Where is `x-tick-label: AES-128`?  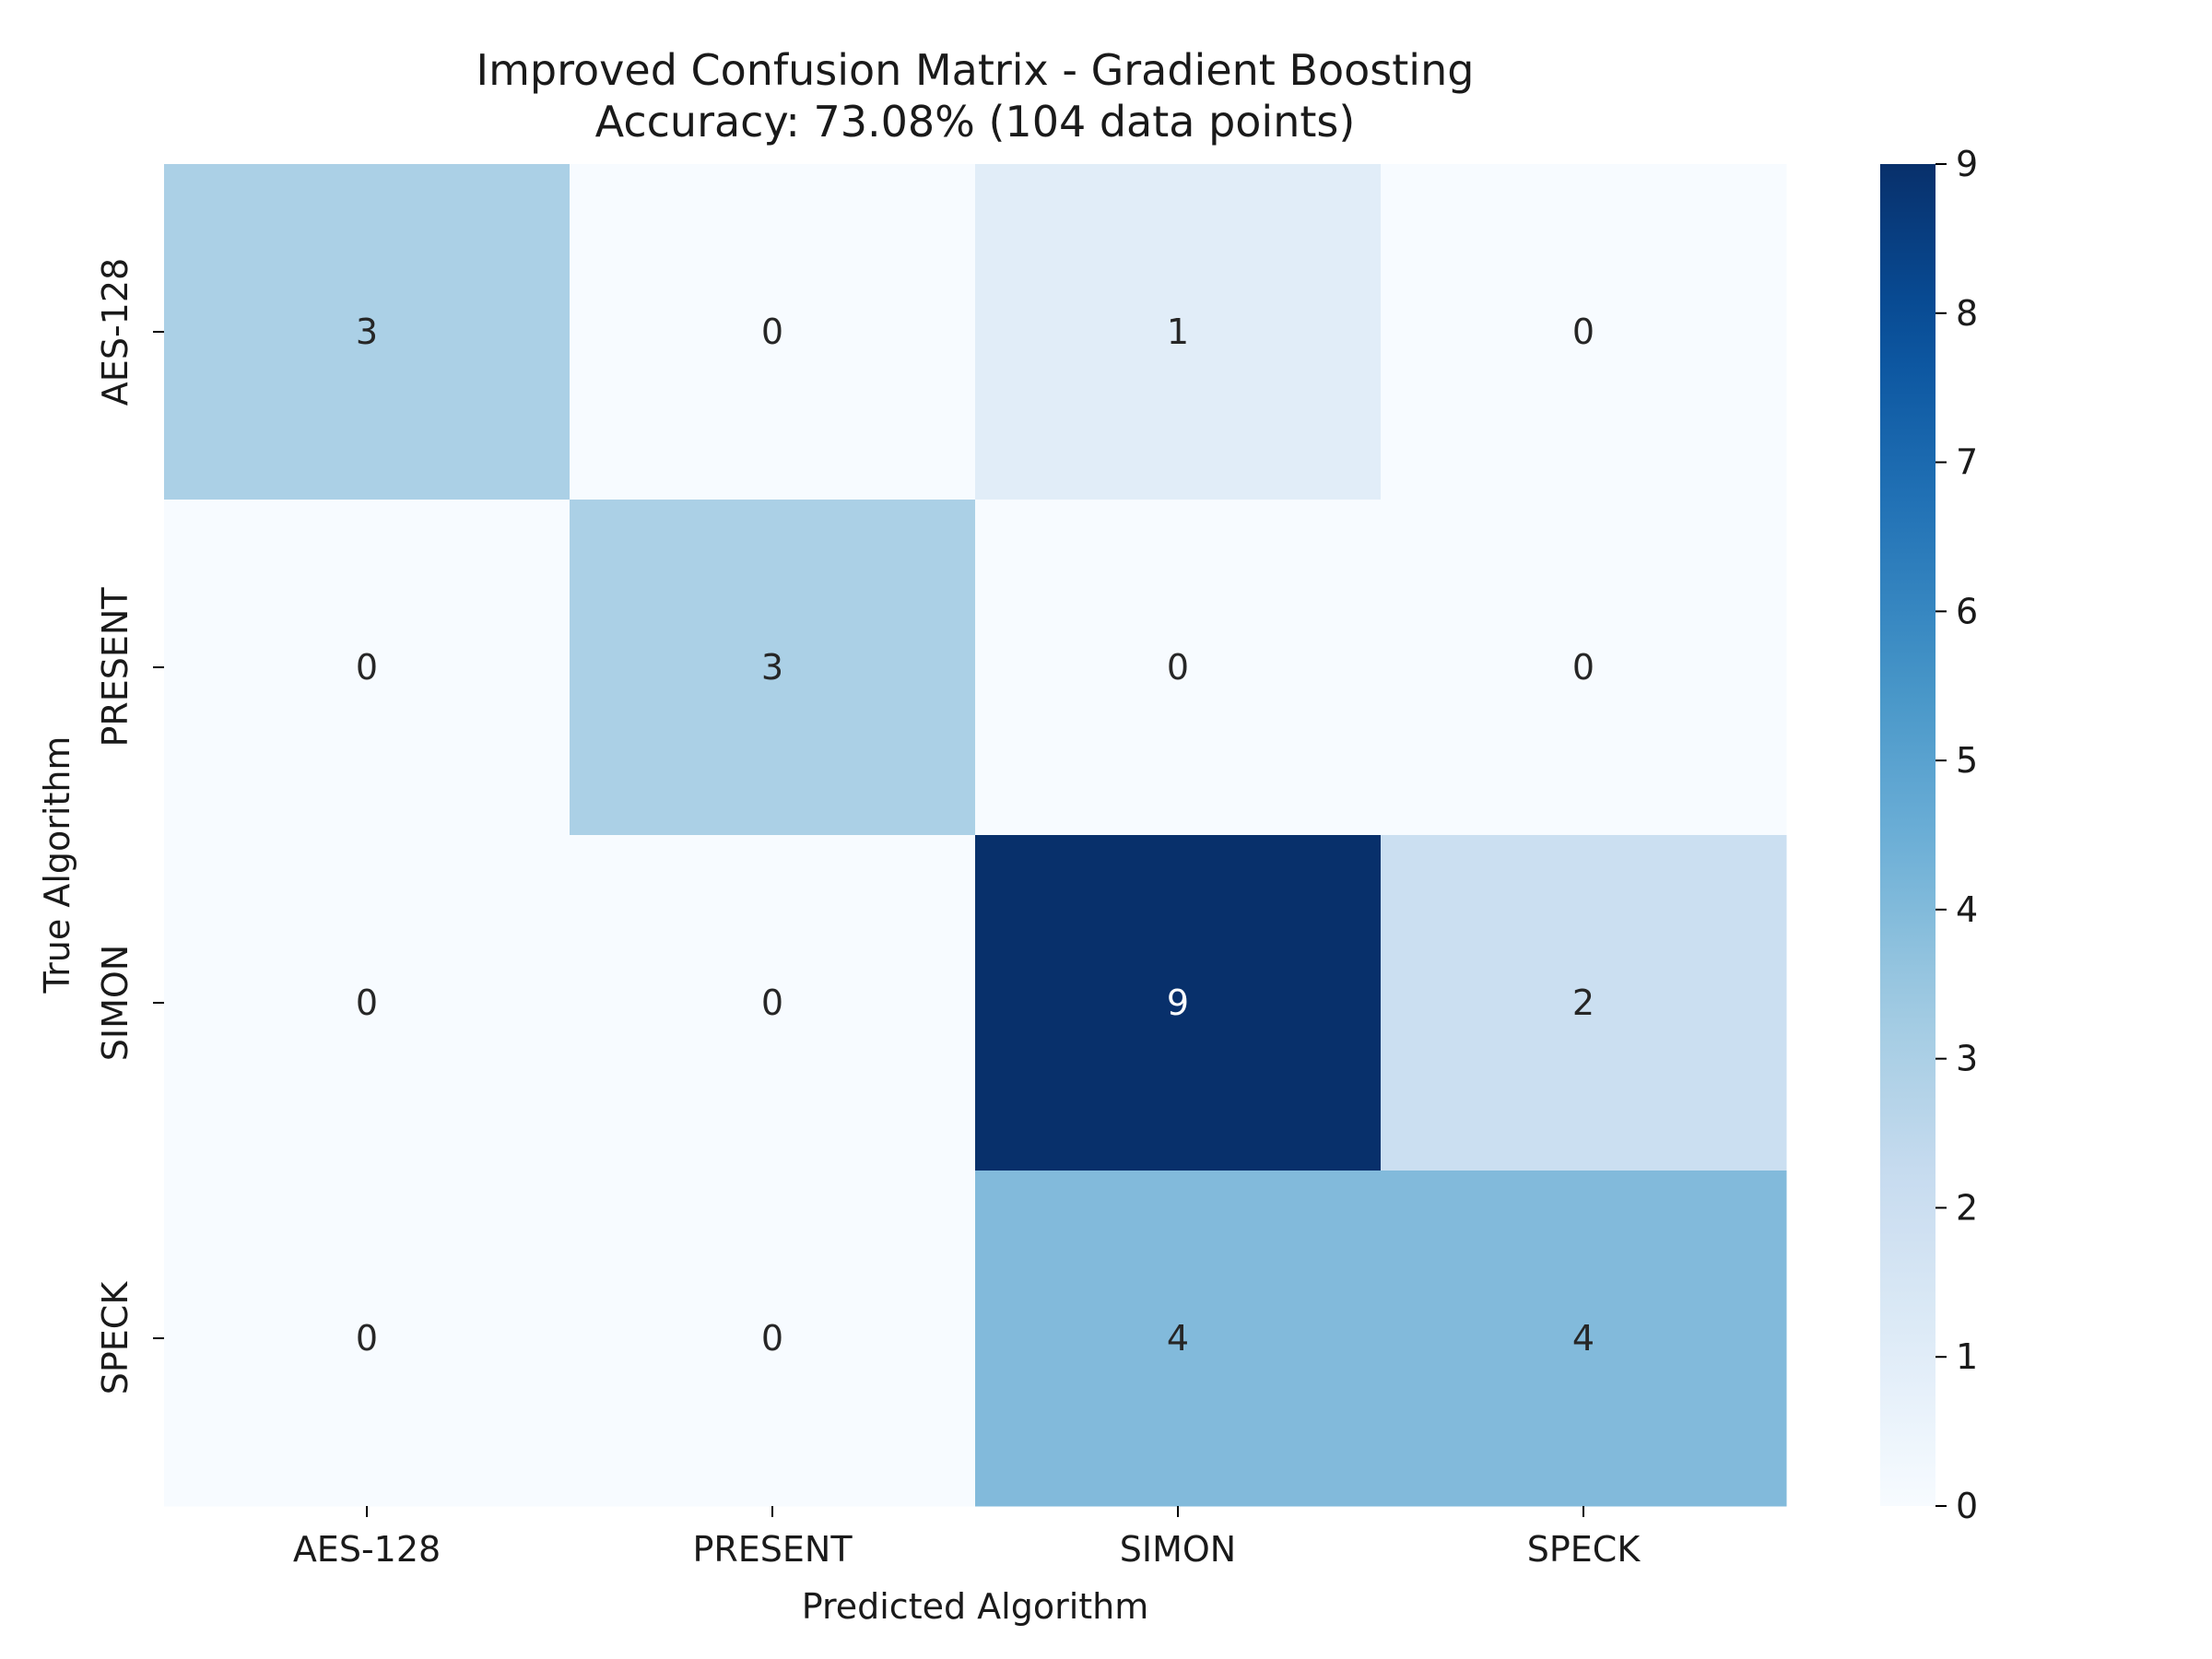 x-tick-label: AES-128 is located at coordinates (367, 1549).